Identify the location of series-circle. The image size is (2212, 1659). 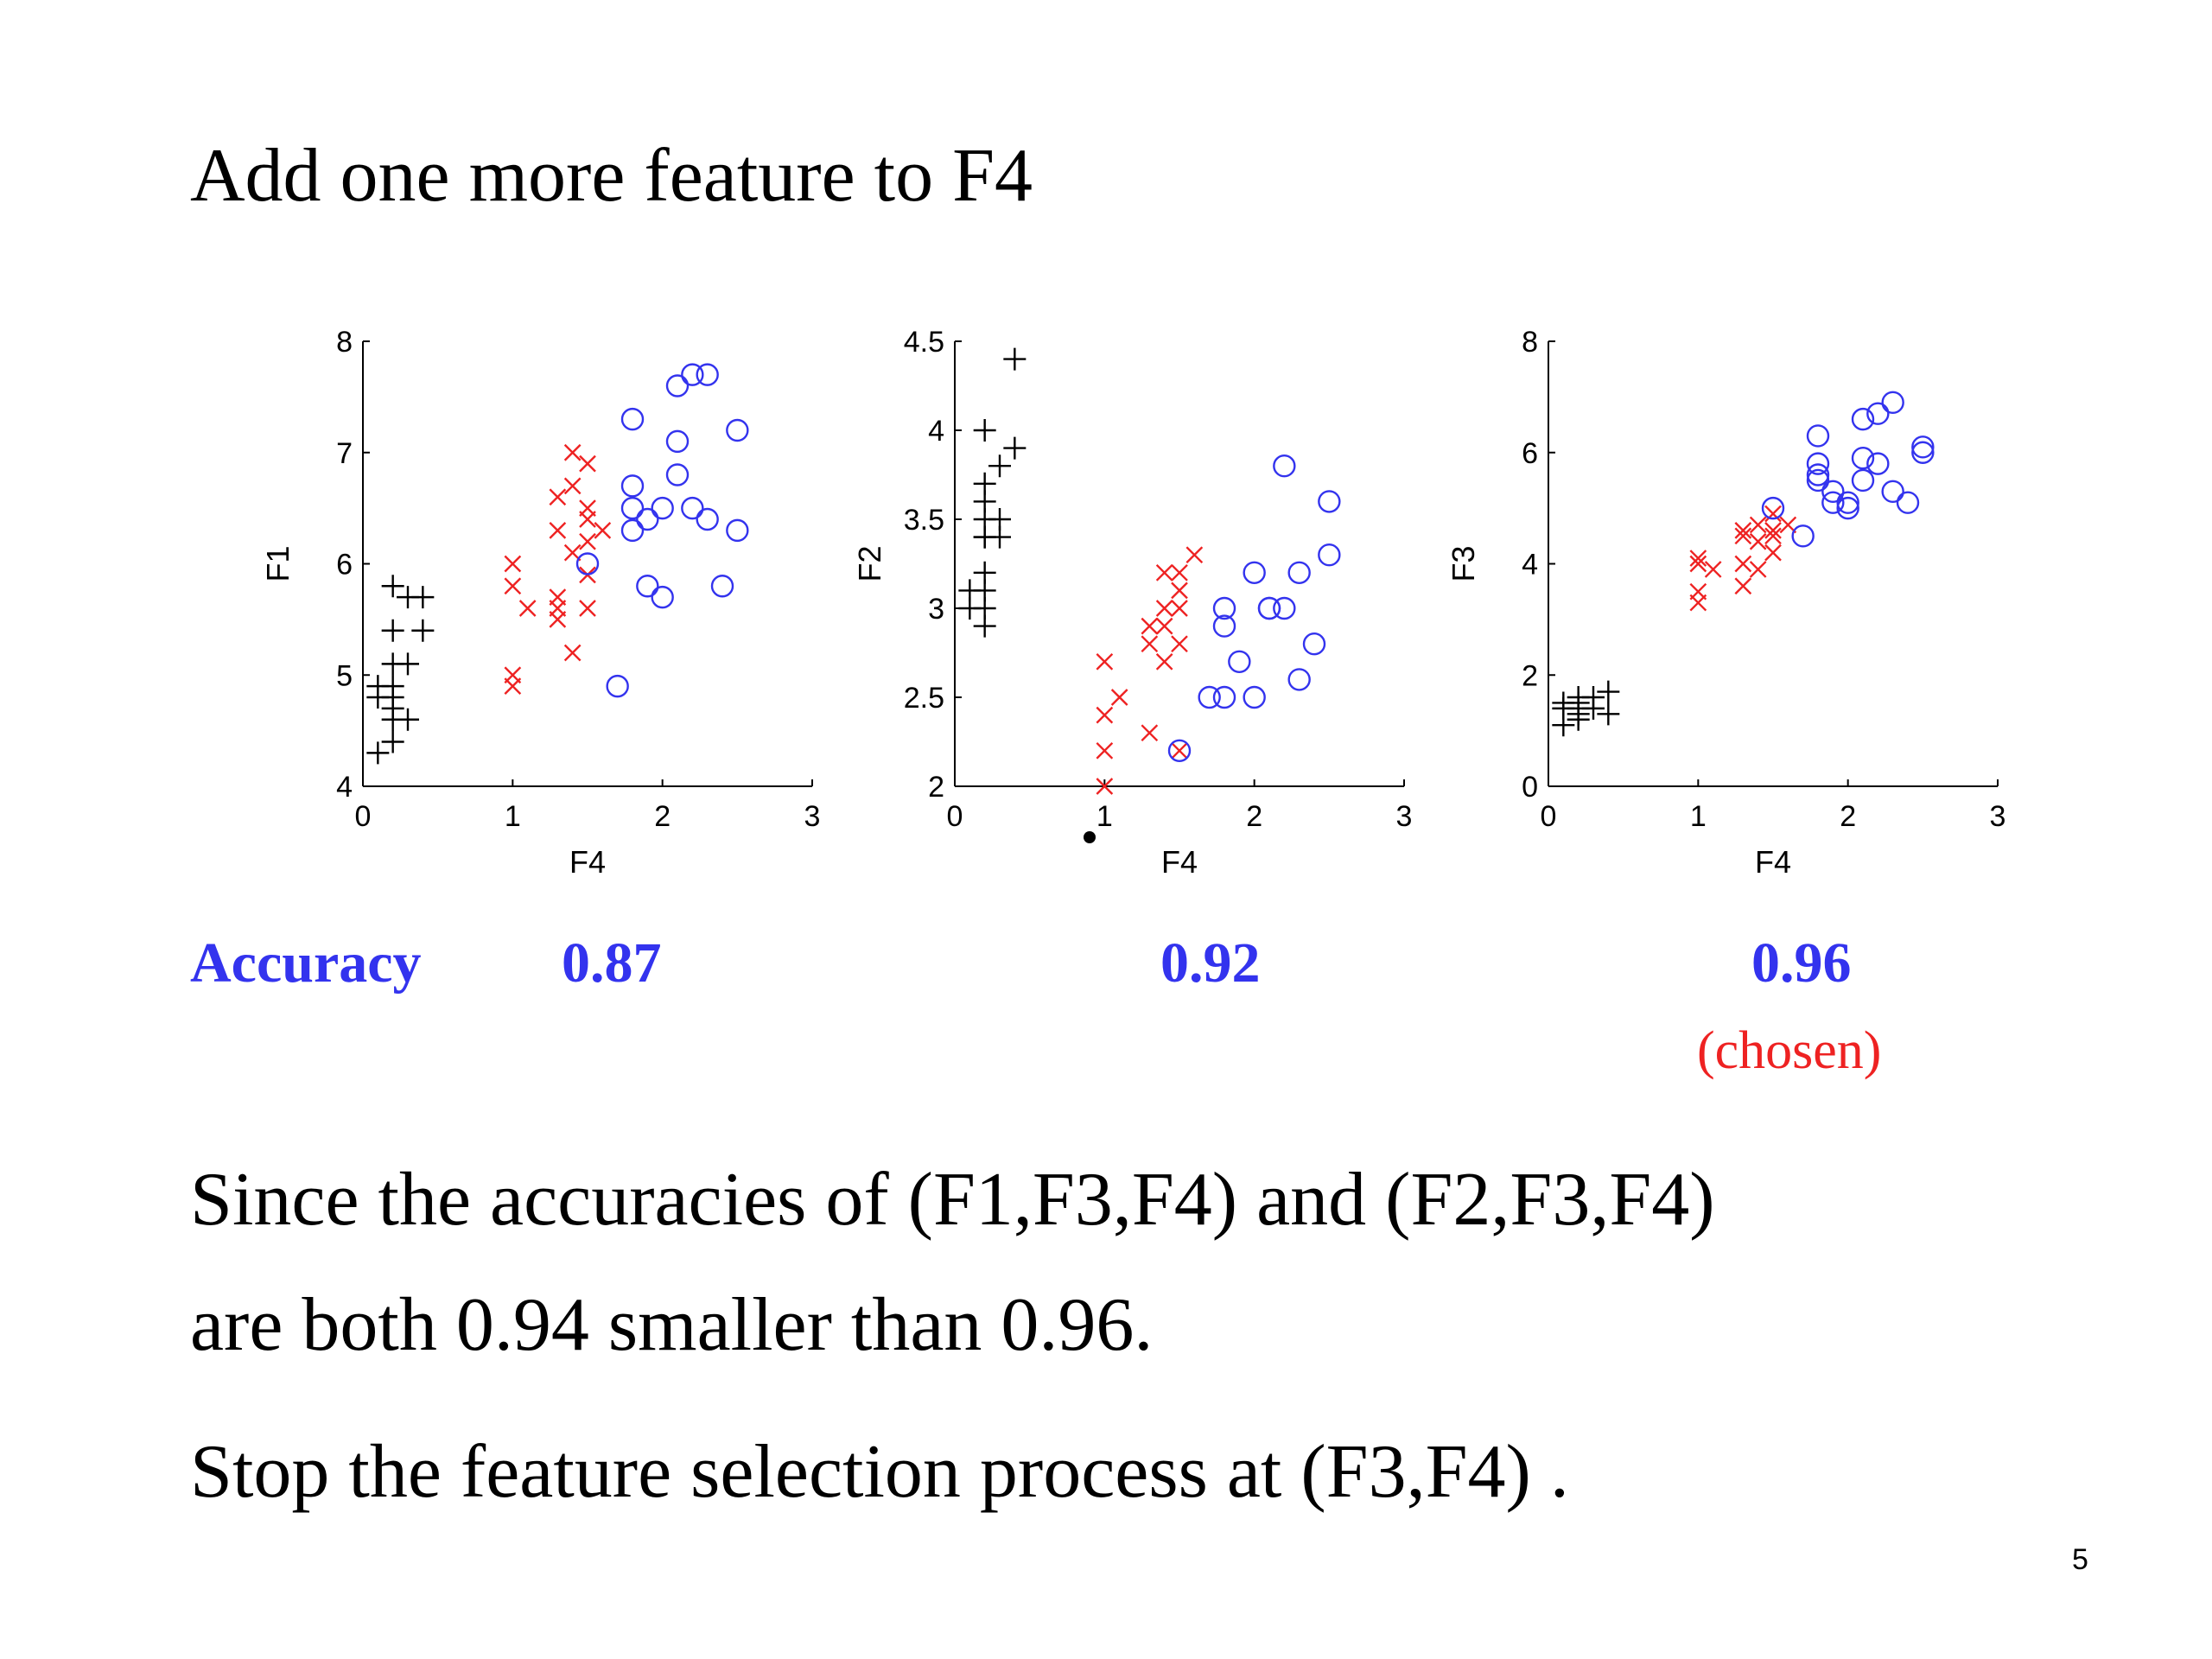
(662, 530).